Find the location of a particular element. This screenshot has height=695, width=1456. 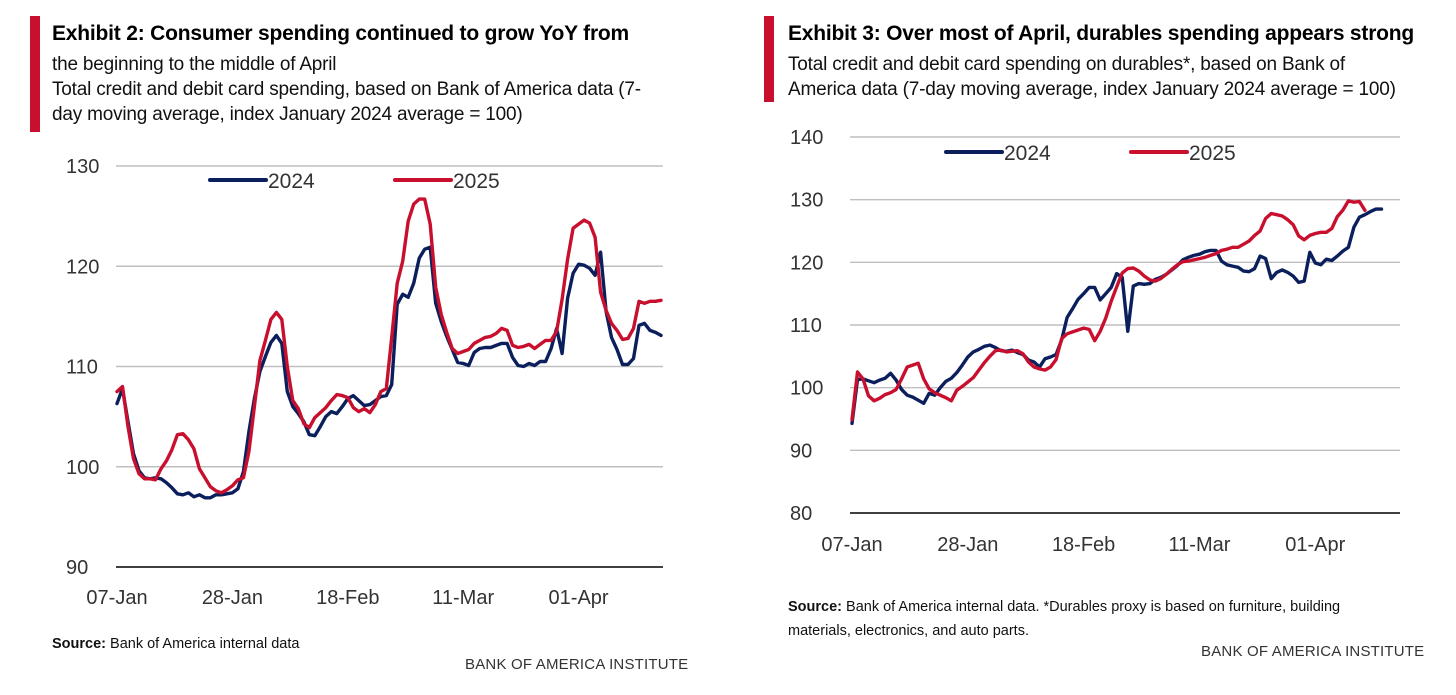

exhibit-2-source: Source: Bank of America internal data is located at coordinates (352, 644).